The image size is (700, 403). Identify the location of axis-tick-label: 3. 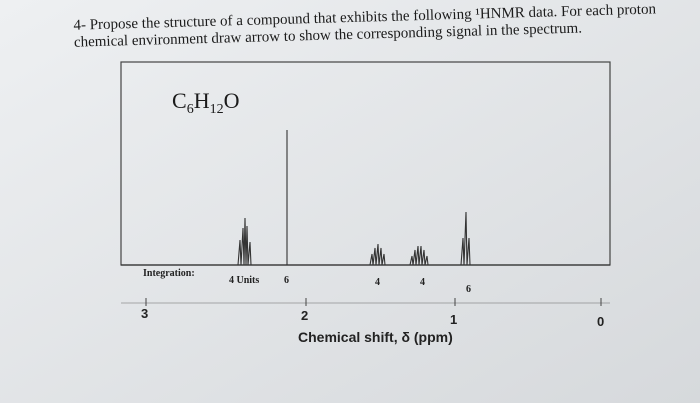
(144, 313).